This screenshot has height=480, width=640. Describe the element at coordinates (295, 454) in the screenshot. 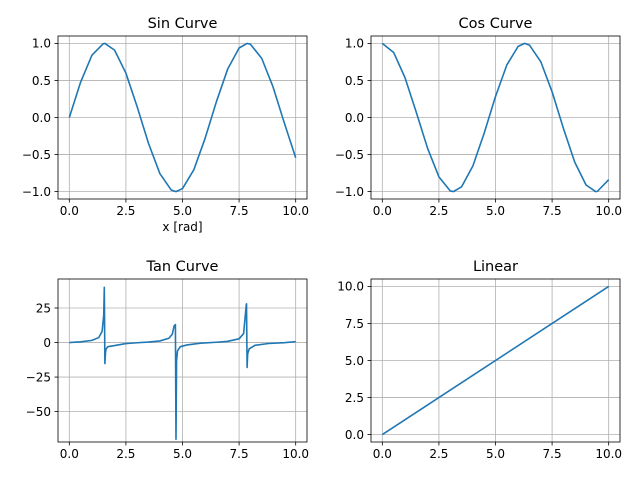

I see `tan-x-tick-label: 10.0` at that location.